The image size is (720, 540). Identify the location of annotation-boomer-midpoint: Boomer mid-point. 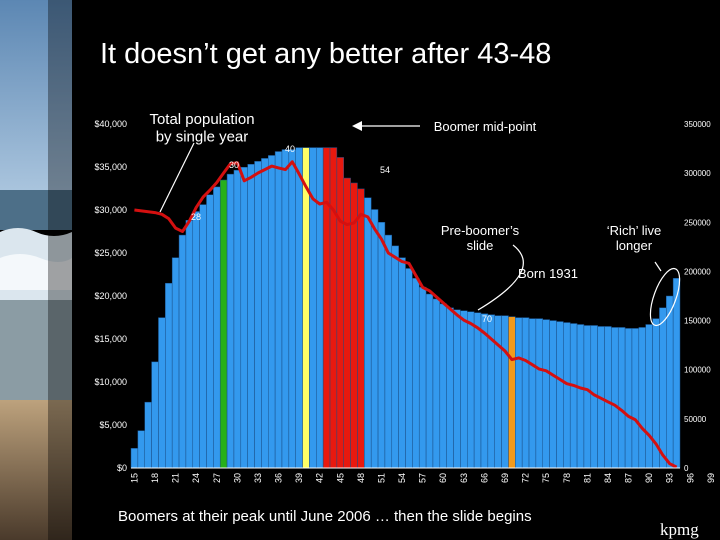
(485, 126).